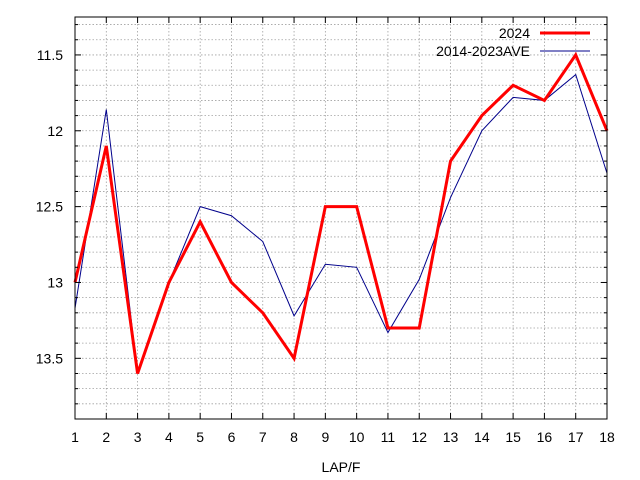 Image resolution: width=640 pixels, height=480 pixels. Describe the element at coordinates (106, 437) in the screenshot. I see `x-tick-label: 2` at that location.